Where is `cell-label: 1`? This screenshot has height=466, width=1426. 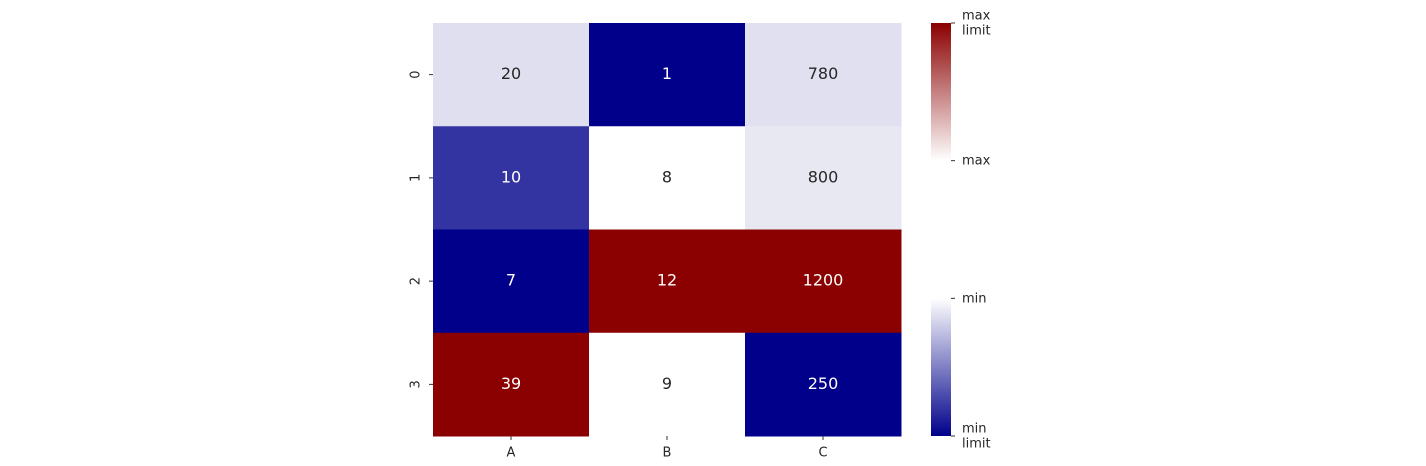
cell-label: 1 is located at coordinates (667, 73).